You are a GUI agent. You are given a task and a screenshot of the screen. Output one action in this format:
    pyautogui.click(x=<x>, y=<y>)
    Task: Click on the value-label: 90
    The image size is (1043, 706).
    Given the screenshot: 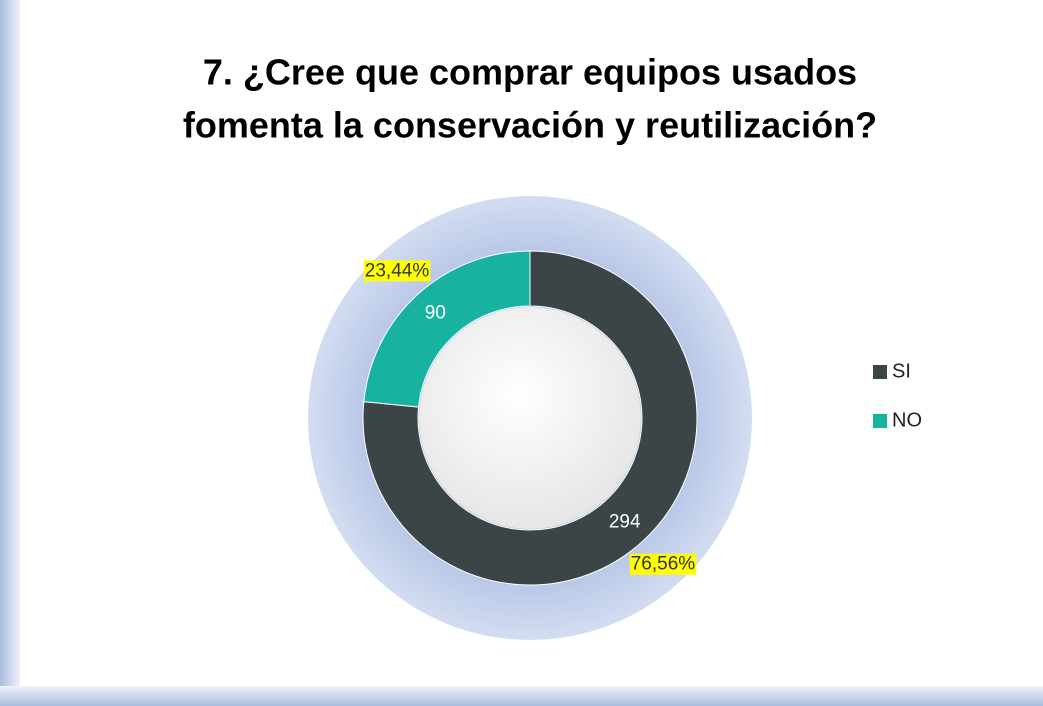 What is the action you would take?
    pyautogui.click(x=435, y=313)
    